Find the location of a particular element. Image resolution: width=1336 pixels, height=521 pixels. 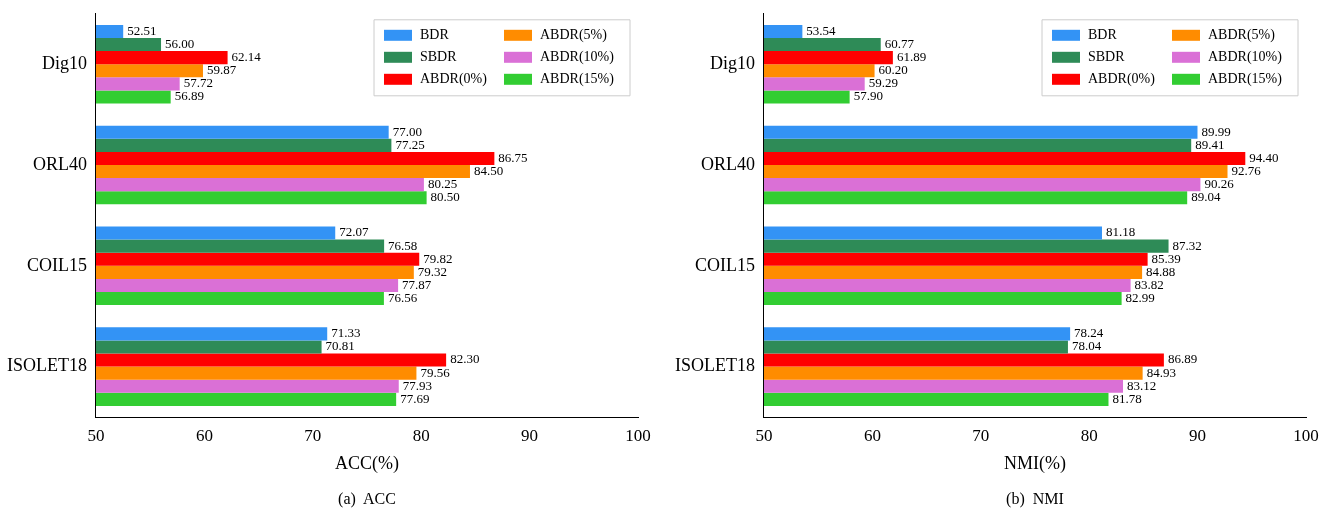

x-axis-title: ACC(%) is located at coordinates (366, 463).